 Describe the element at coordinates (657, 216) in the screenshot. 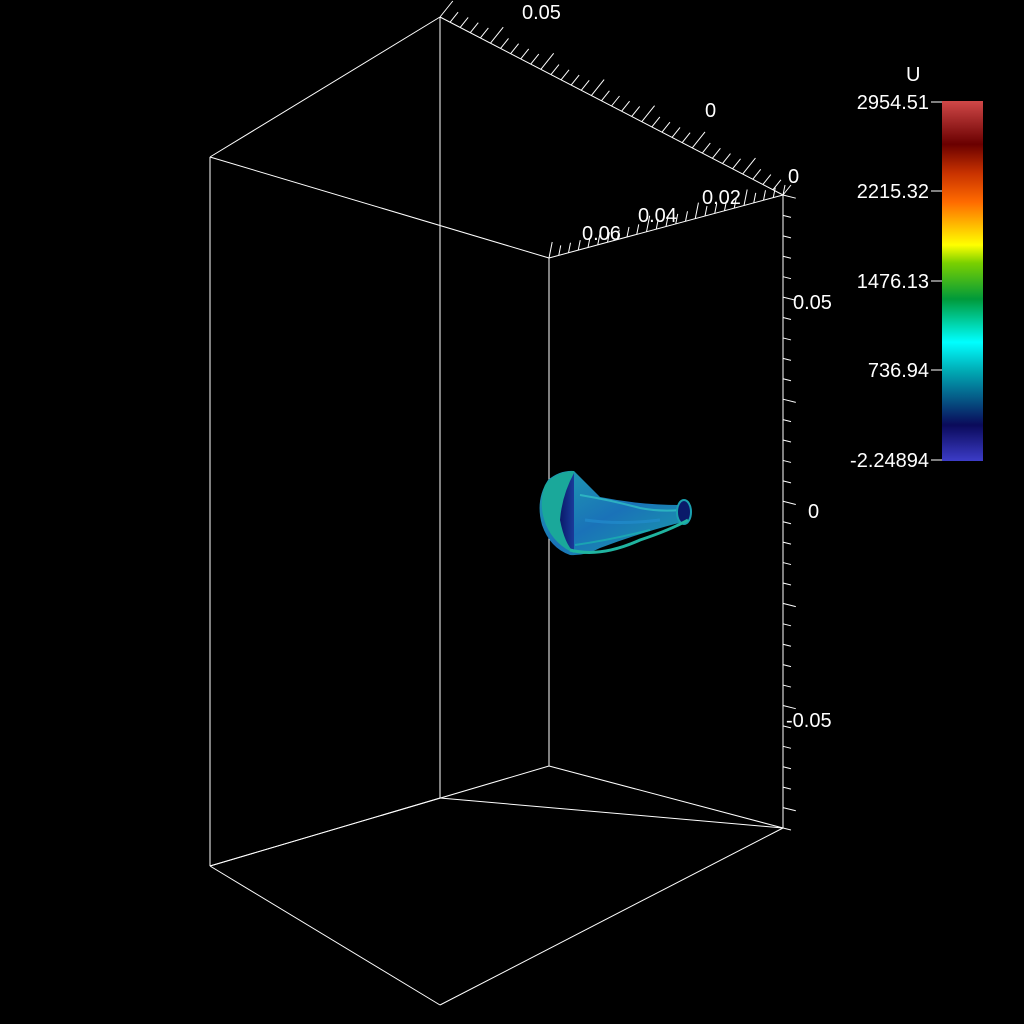

I see `front-axis-label-004: 0.04` at that location.